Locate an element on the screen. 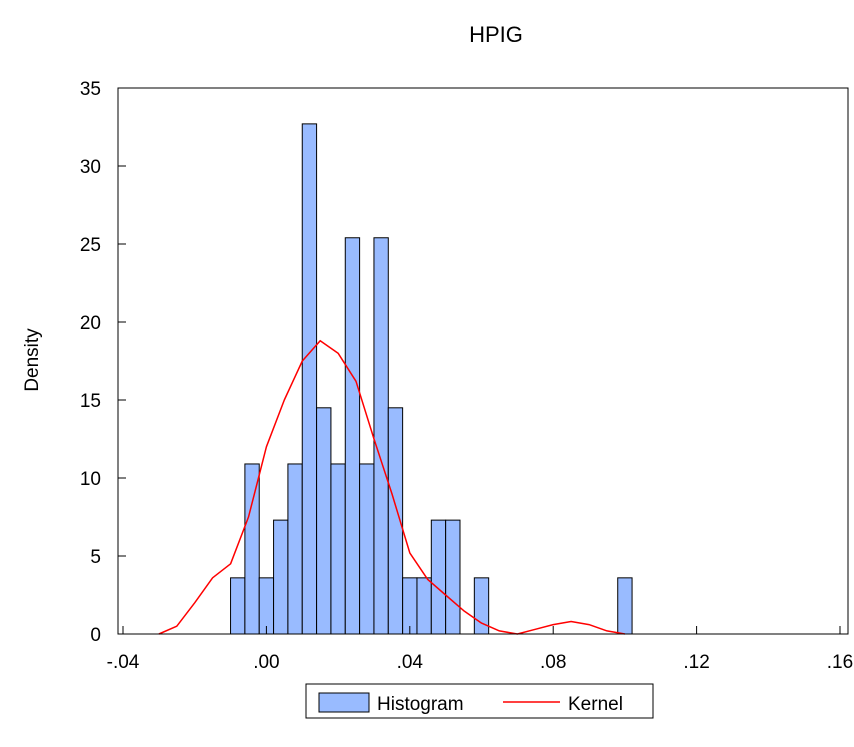 Image resolution: width=854 pixels, height=747 pixels. y-tick-label-5: 25 is located at coordinates (90, 245).